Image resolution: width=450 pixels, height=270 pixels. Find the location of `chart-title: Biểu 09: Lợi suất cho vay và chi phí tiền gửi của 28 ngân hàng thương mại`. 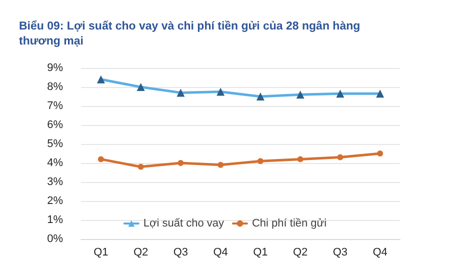

chart-title: Biểu 09: Lợi suất cho vay và chi phí tiền gửi của 28 ngân hàng thương mại is located at coordinates (191, 34).